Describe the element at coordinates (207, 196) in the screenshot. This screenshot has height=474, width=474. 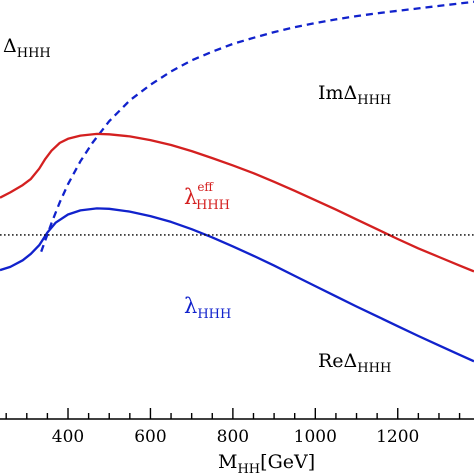
I see `series-label-lambda-eff: λeff HHH` at that location.